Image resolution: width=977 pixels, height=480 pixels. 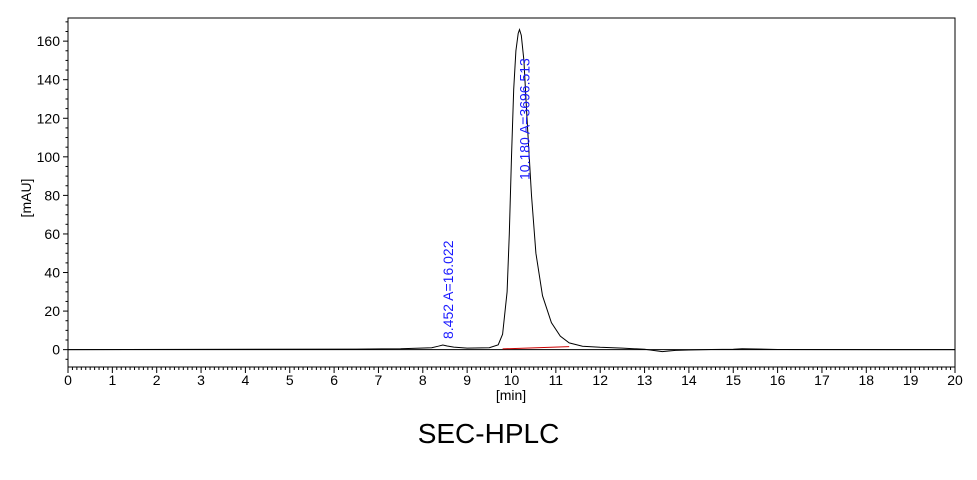 I want to click on x-tick-label: 11, so click(x=556, y=380).